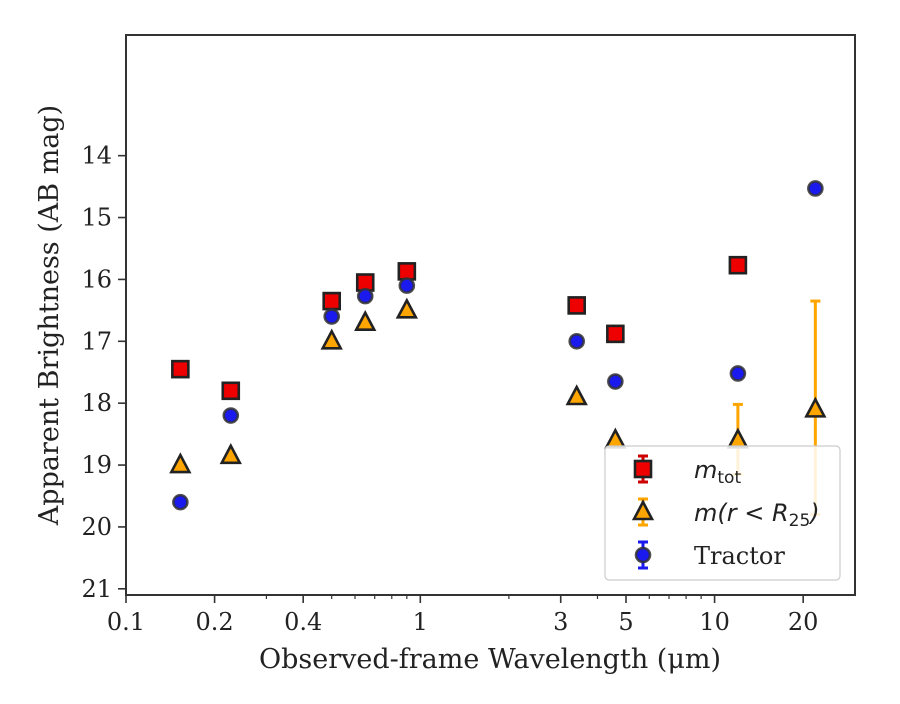 The width and height of the screenshot is (900, 704). What do you see at coordinates (303, 622) in the screenshot?
I see `x-tick-label: 0.4` at bounding box center [303, 622].